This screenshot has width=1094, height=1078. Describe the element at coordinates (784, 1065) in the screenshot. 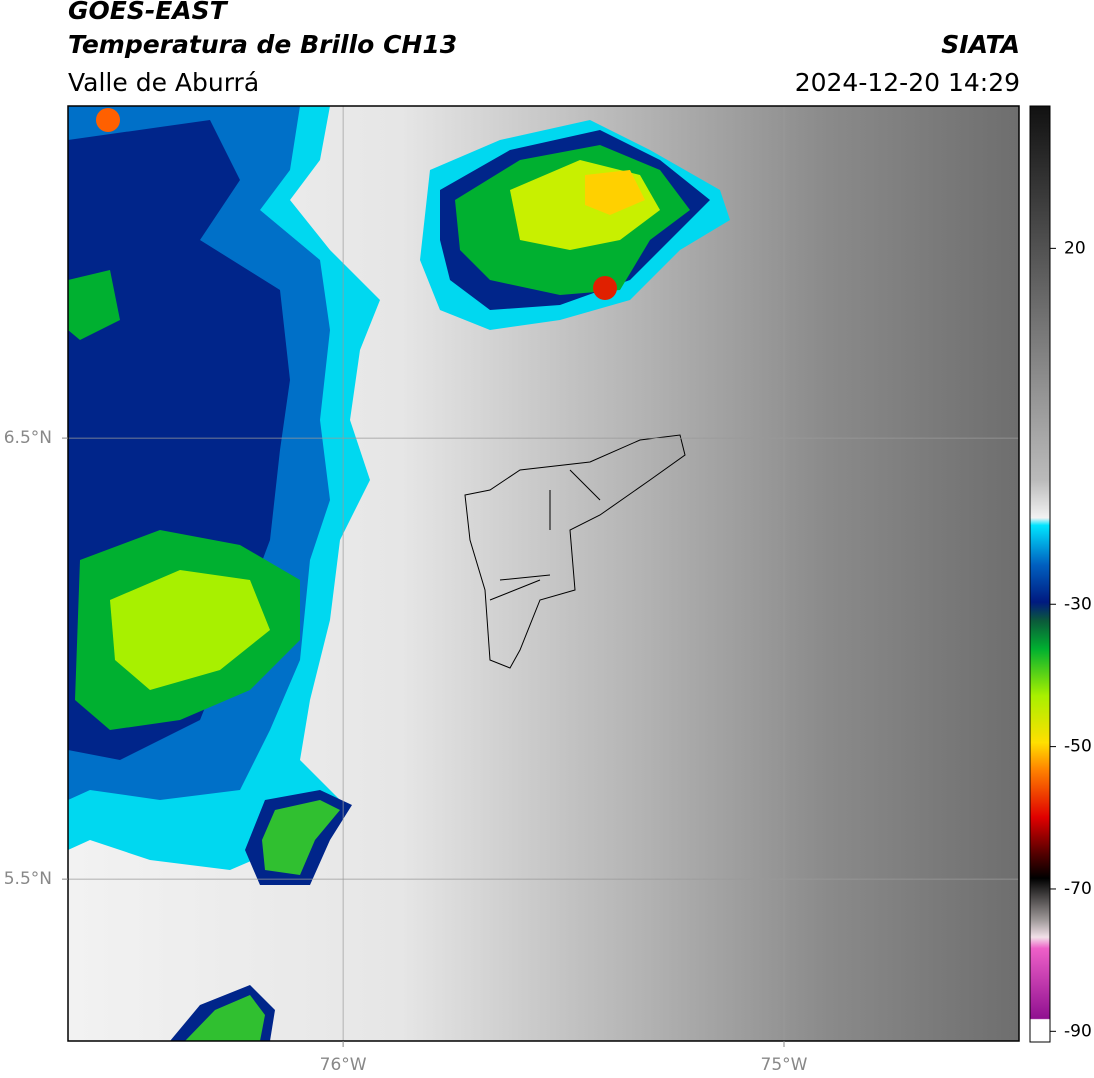

I see `lon-label: 75°W` at that location.